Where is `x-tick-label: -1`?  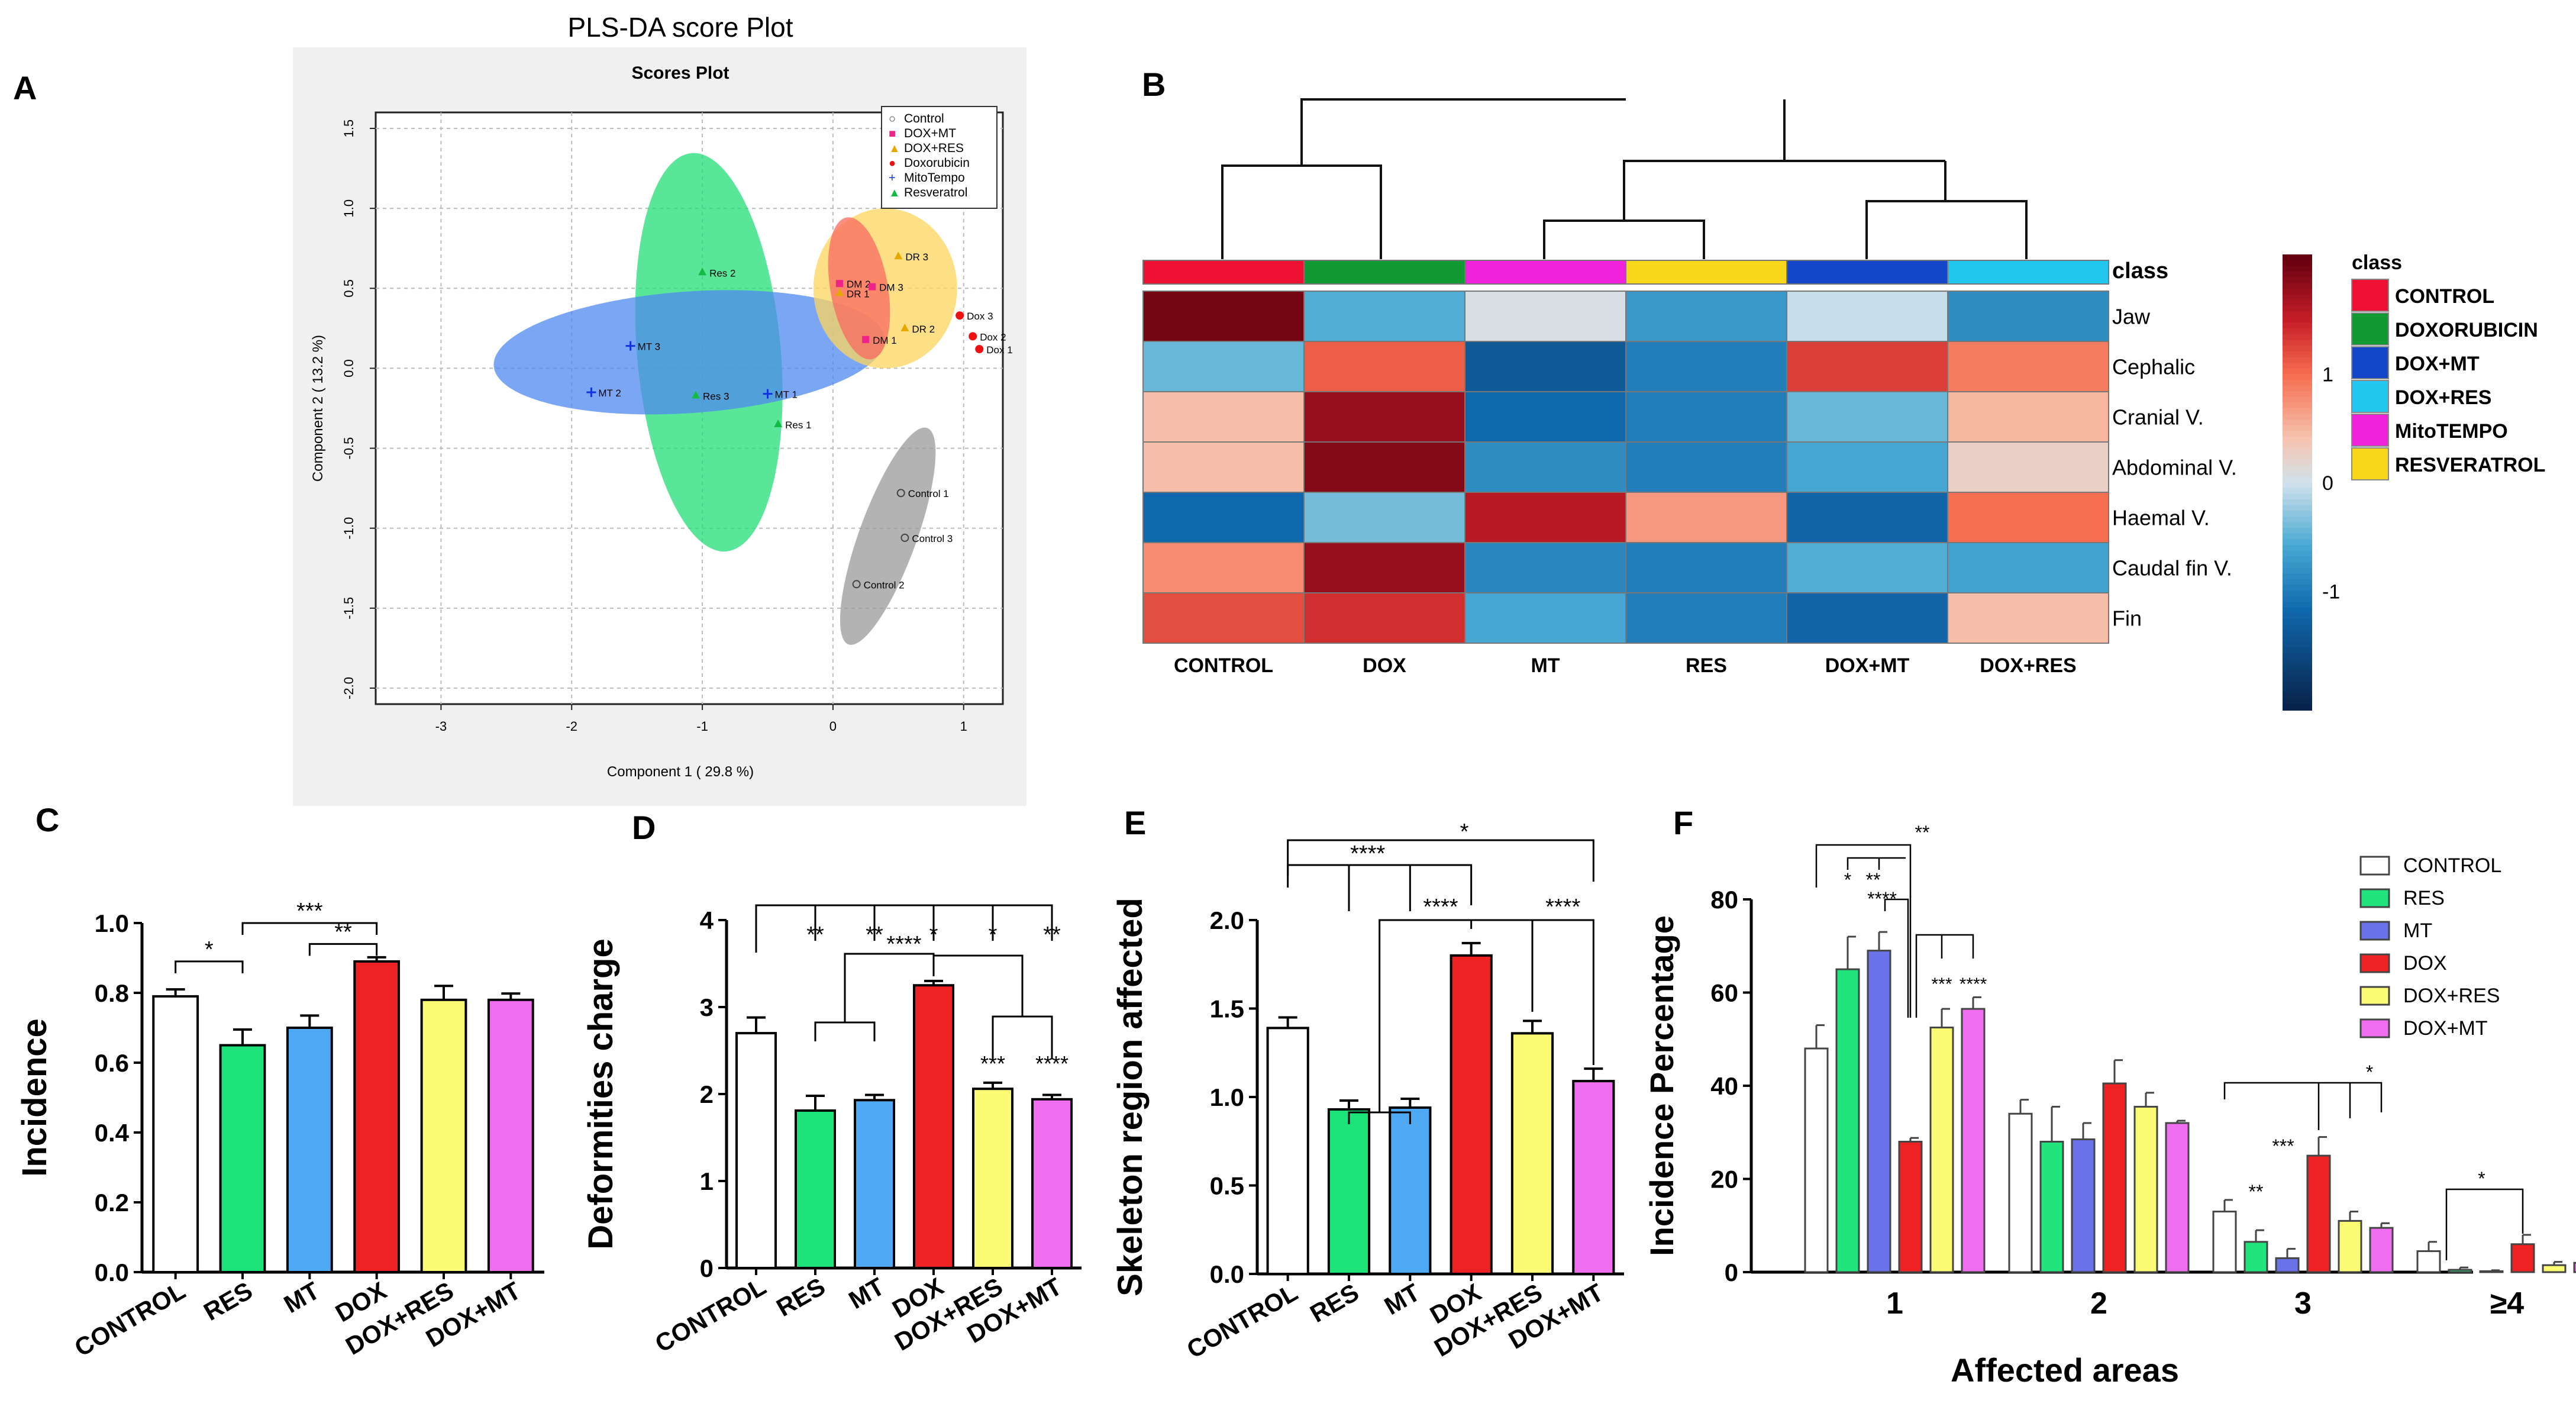
x-tick-label: -1 is located at coordinates (702, 726).